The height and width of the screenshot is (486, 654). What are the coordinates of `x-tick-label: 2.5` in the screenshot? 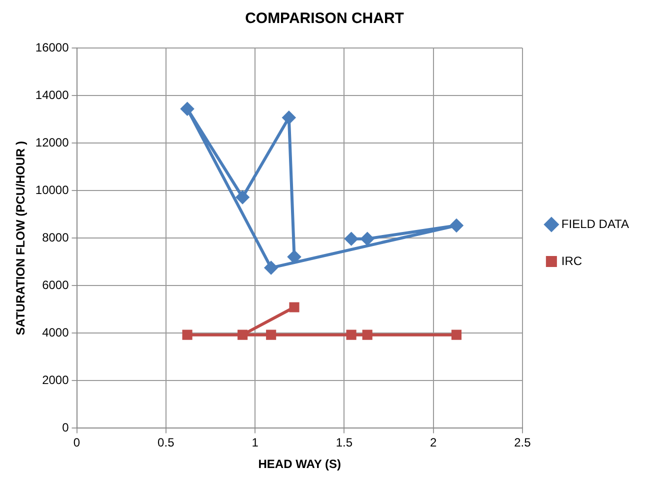 It's located at (523, 443).